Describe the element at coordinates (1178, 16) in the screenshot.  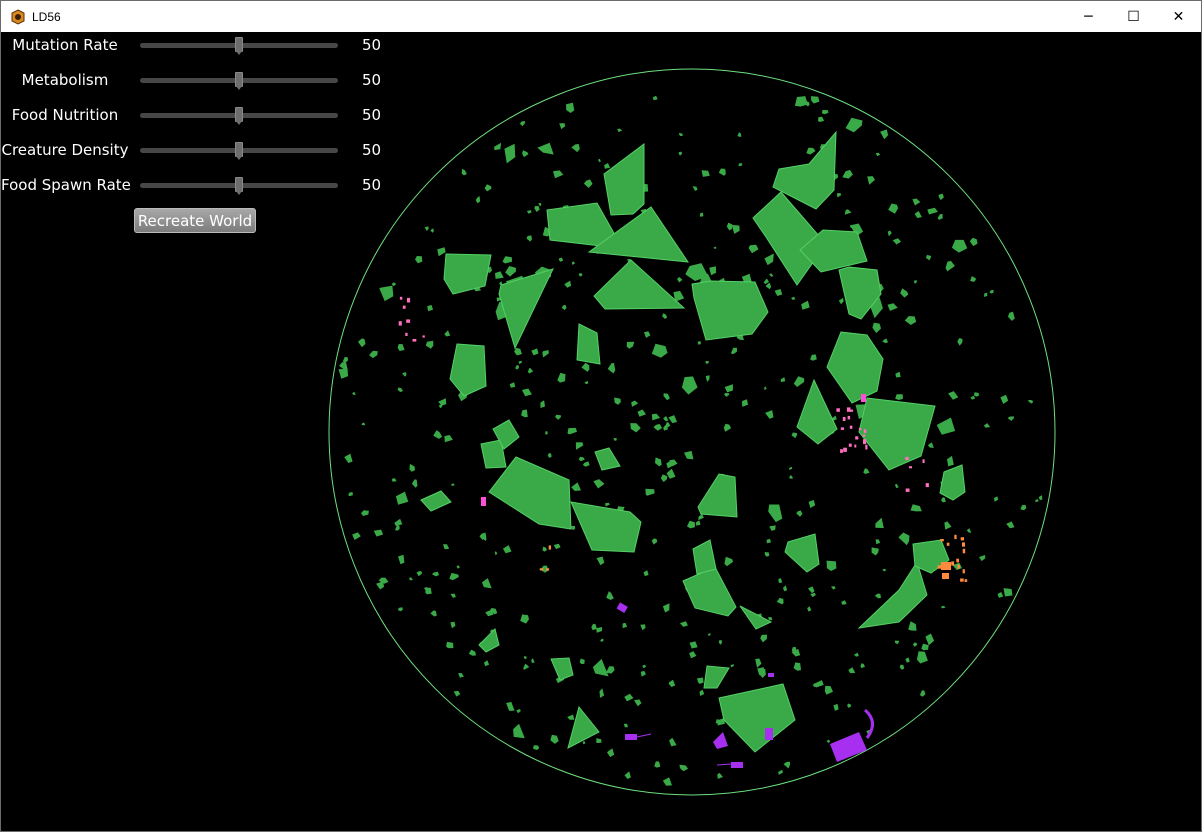
I see `close-button: ✕` at that location.